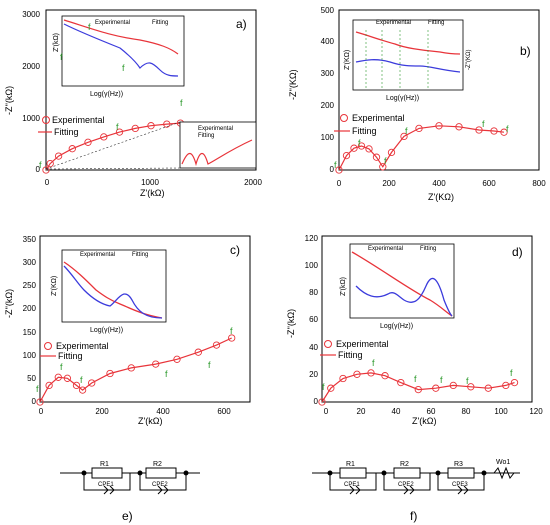 This screenshot has height=525, width=550. What do you see at coordinates (30, 239) in the screenshot?
I see `y-tick: 350` at bounding box center [30, 239].